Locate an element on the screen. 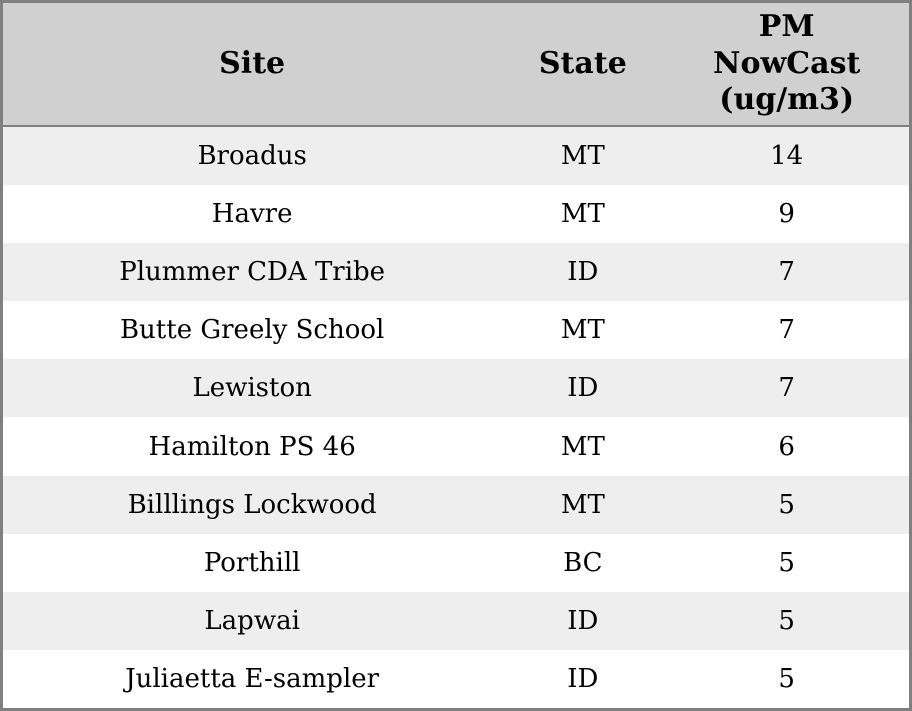 This screenshot has width=912, height=711. cell-site: Billlings Lockwood is located at coordinates (252, 504).